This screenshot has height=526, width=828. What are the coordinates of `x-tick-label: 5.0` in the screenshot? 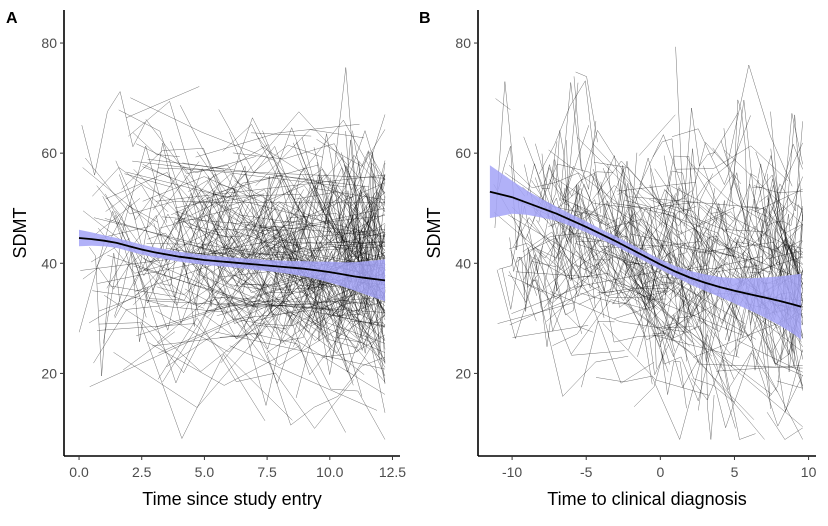 It's located at (205, 472).